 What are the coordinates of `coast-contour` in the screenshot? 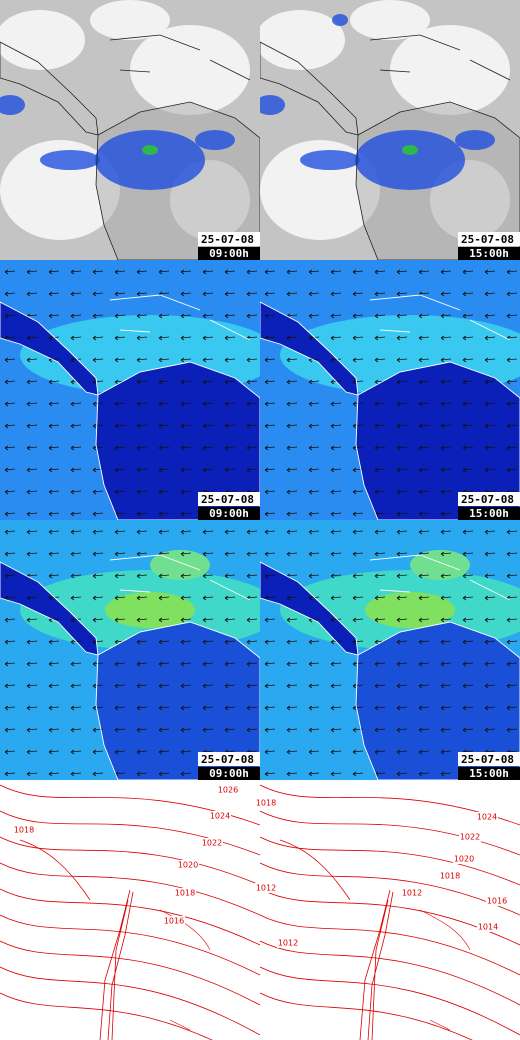 It's located at (445, 970).